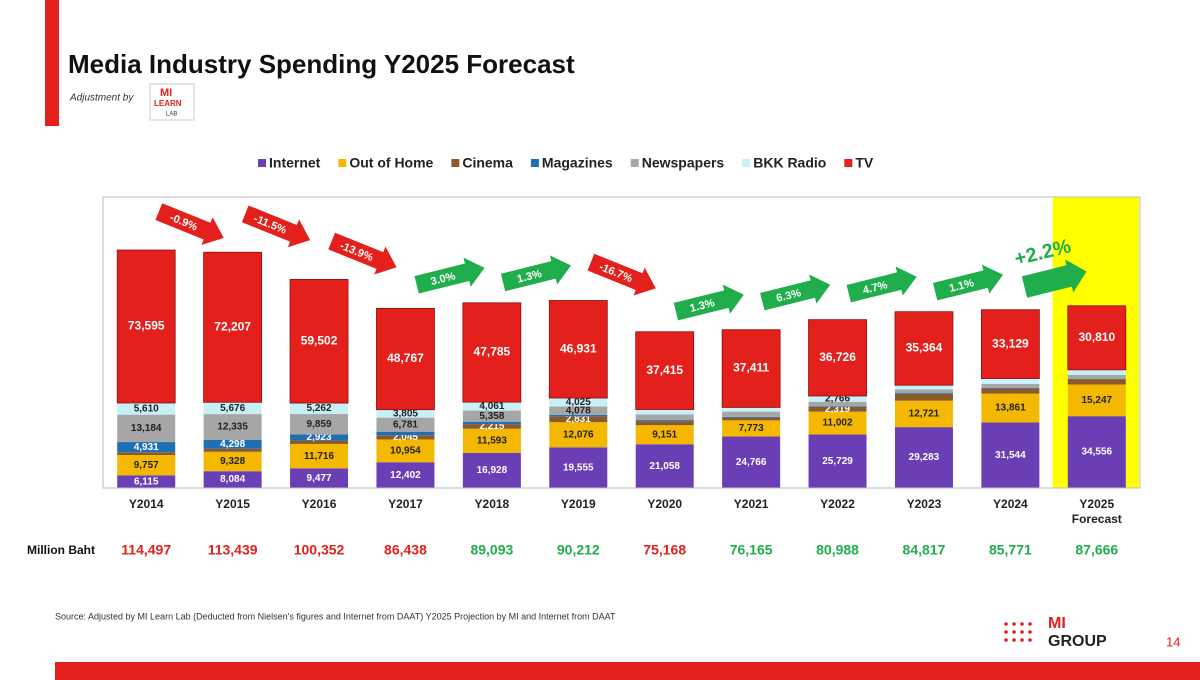  Describe the element at coordinates (442, 279) in the screenshot. I see `change-label: 3.0%` at that location.